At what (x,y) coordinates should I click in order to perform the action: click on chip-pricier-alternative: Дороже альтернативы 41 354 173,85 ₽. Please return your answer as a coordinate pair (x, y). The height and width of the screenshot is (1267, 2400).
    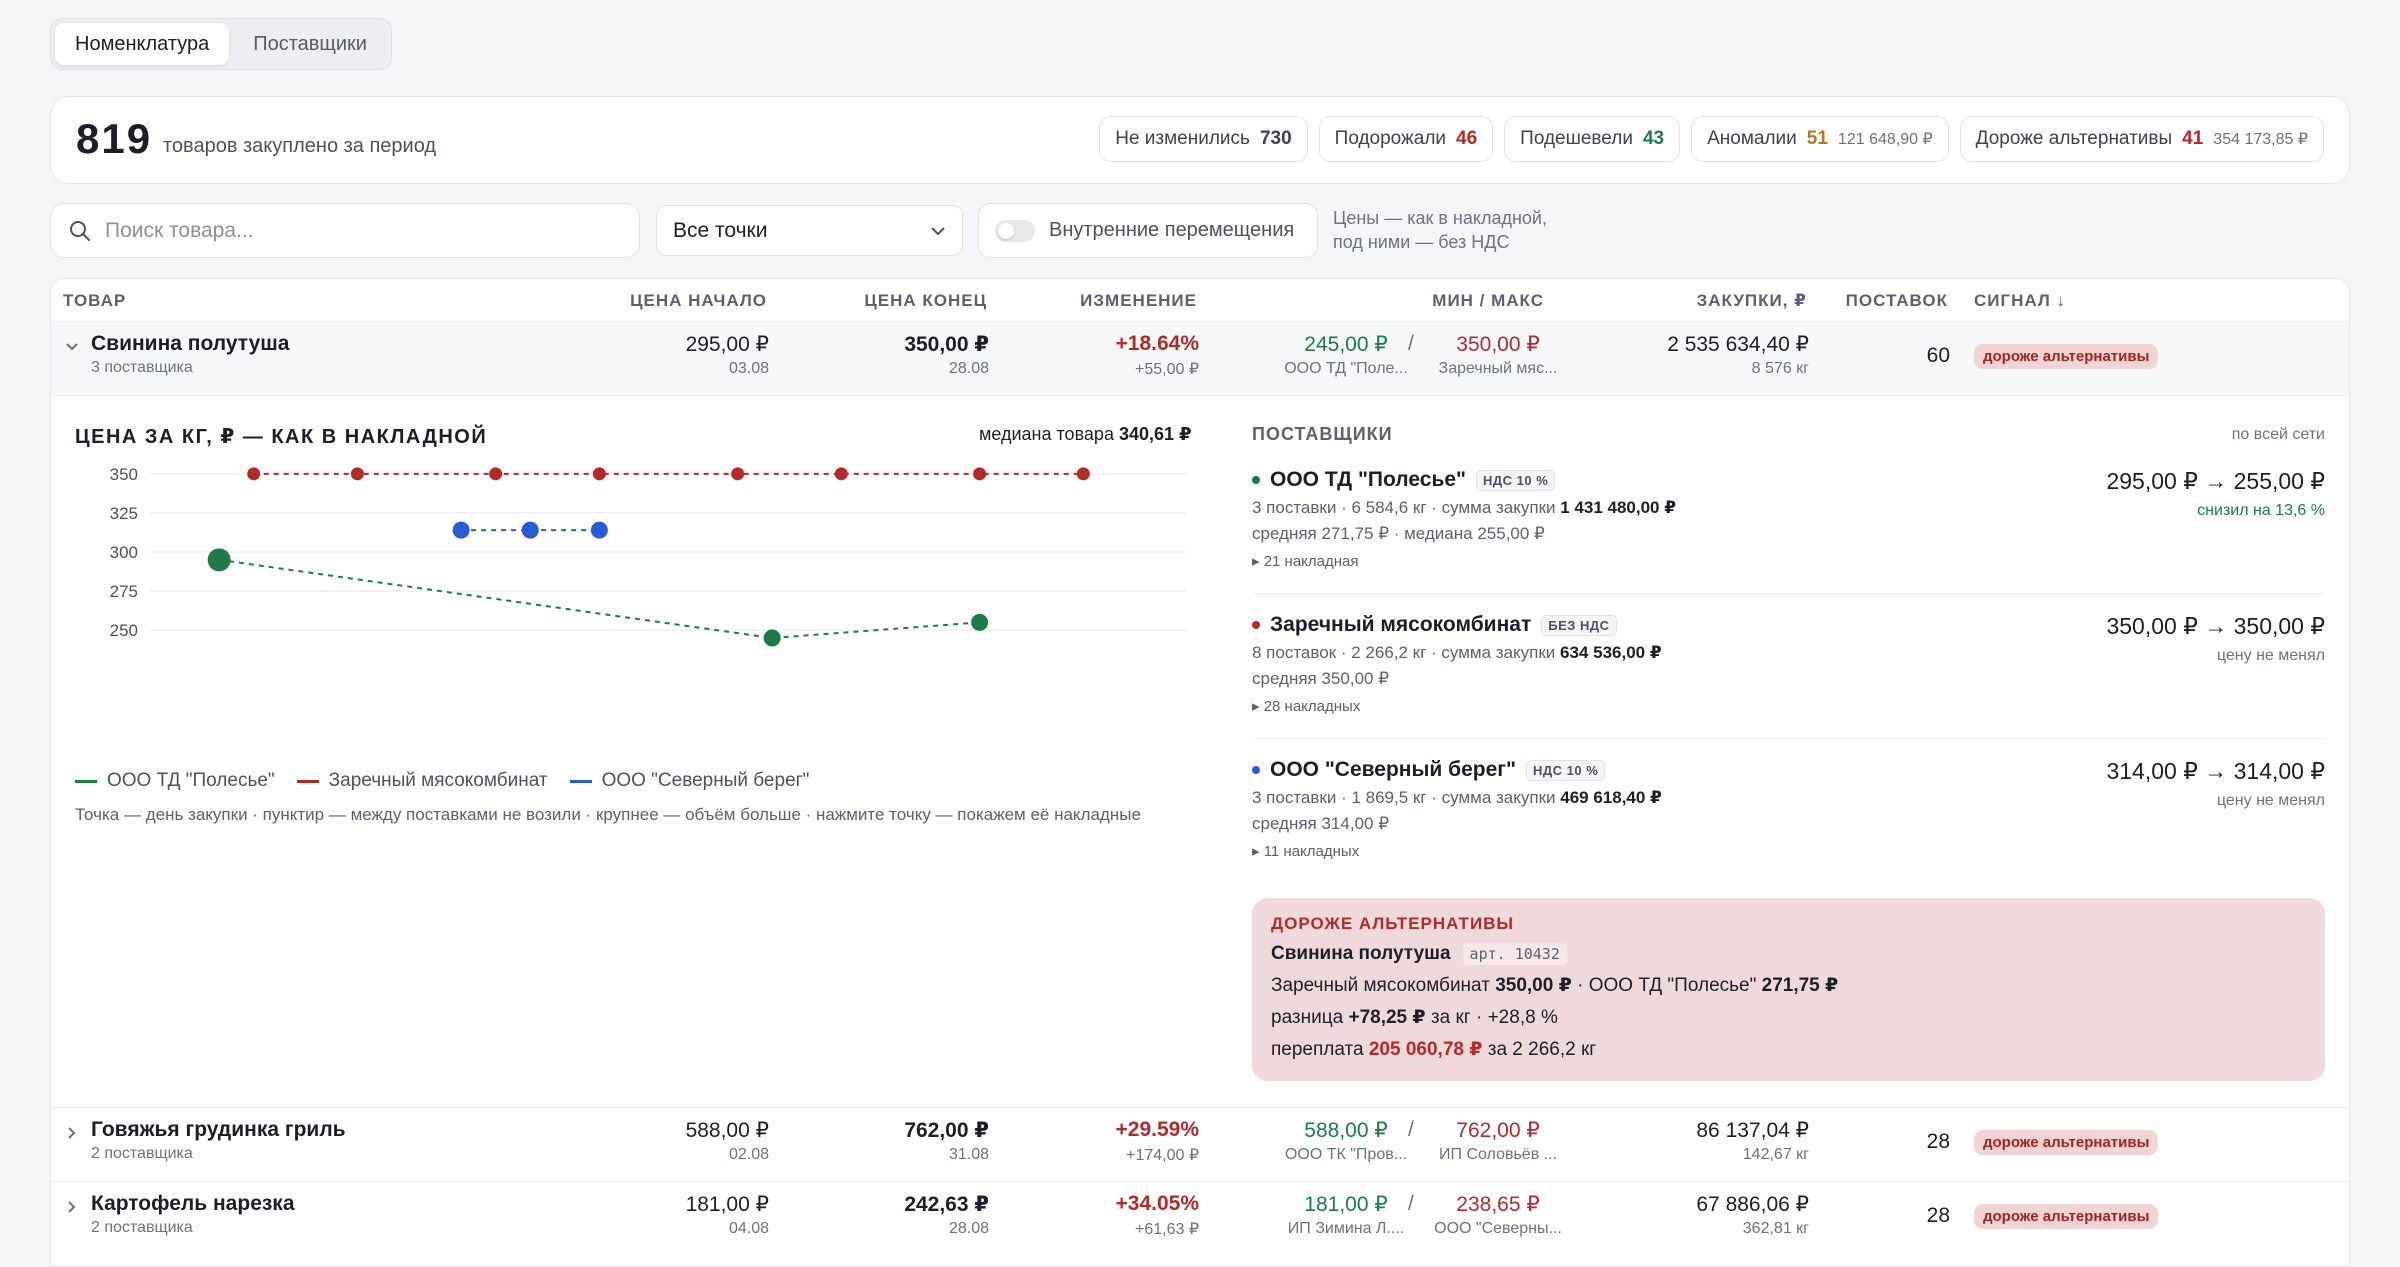
    Looking at the image, I should click on (2141, 139).